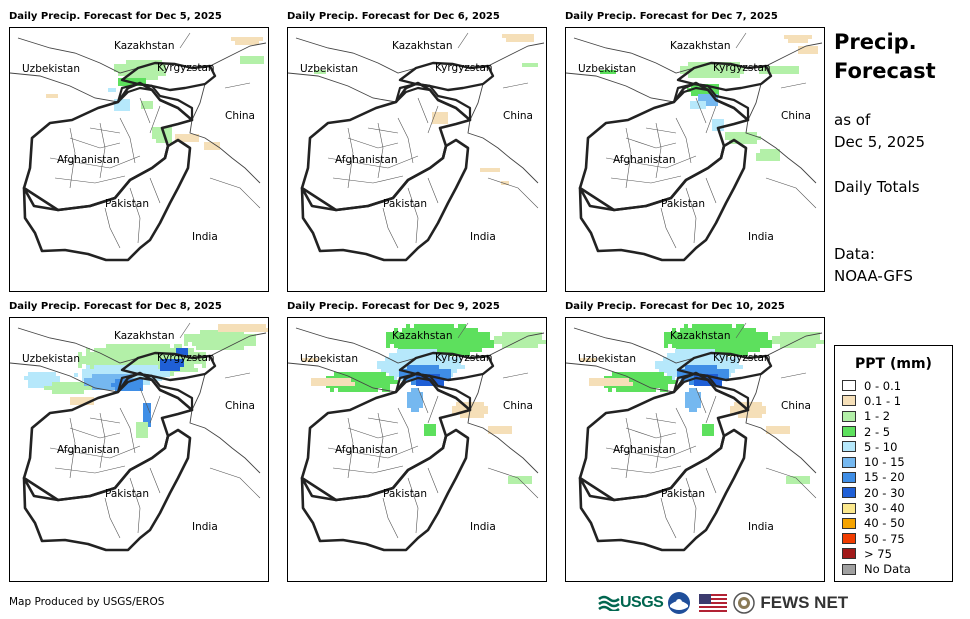  What do you see at coordinates (518, 116) in the screenshot?
I see `map-label-china: China` at bounding box center [518, 116].